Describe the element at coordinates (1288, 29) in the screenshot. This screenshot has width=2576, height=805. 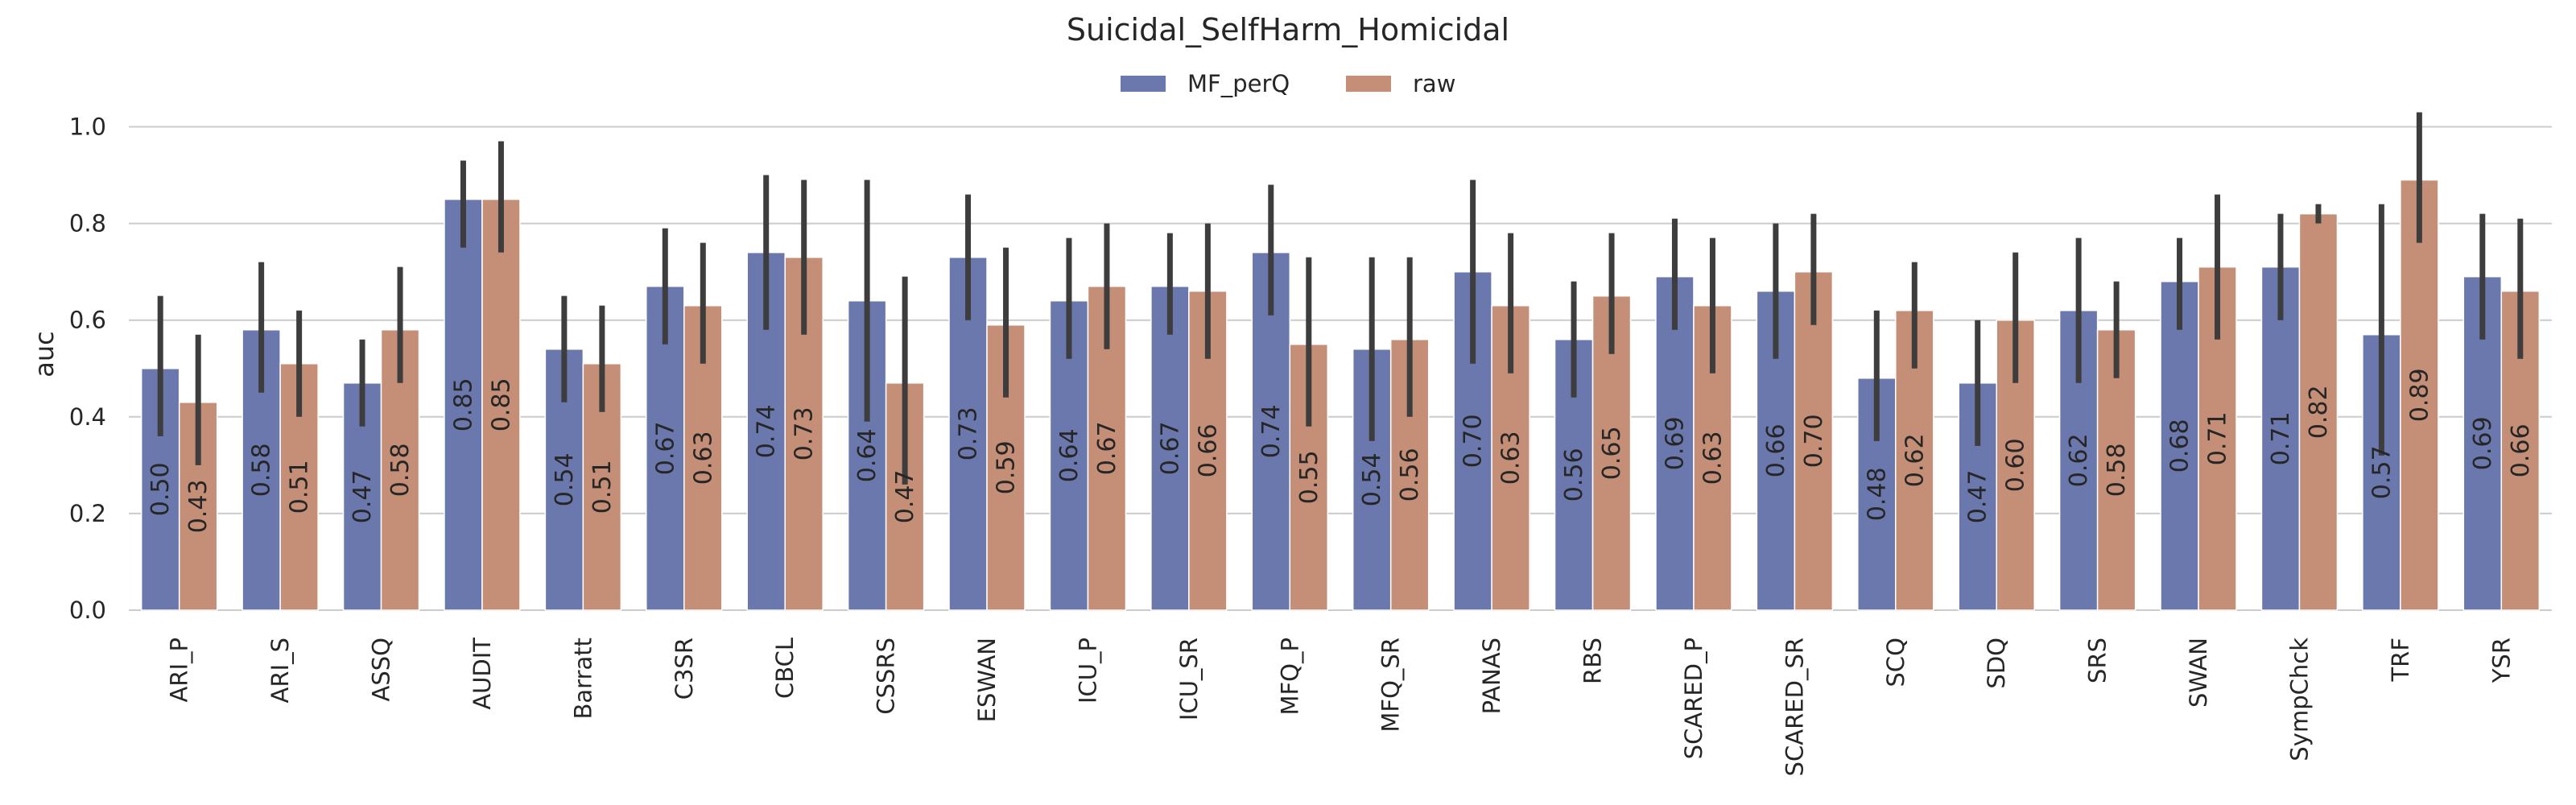
I see `chart-title: Suicidal_SelfHarm_Homicidal` at that location.